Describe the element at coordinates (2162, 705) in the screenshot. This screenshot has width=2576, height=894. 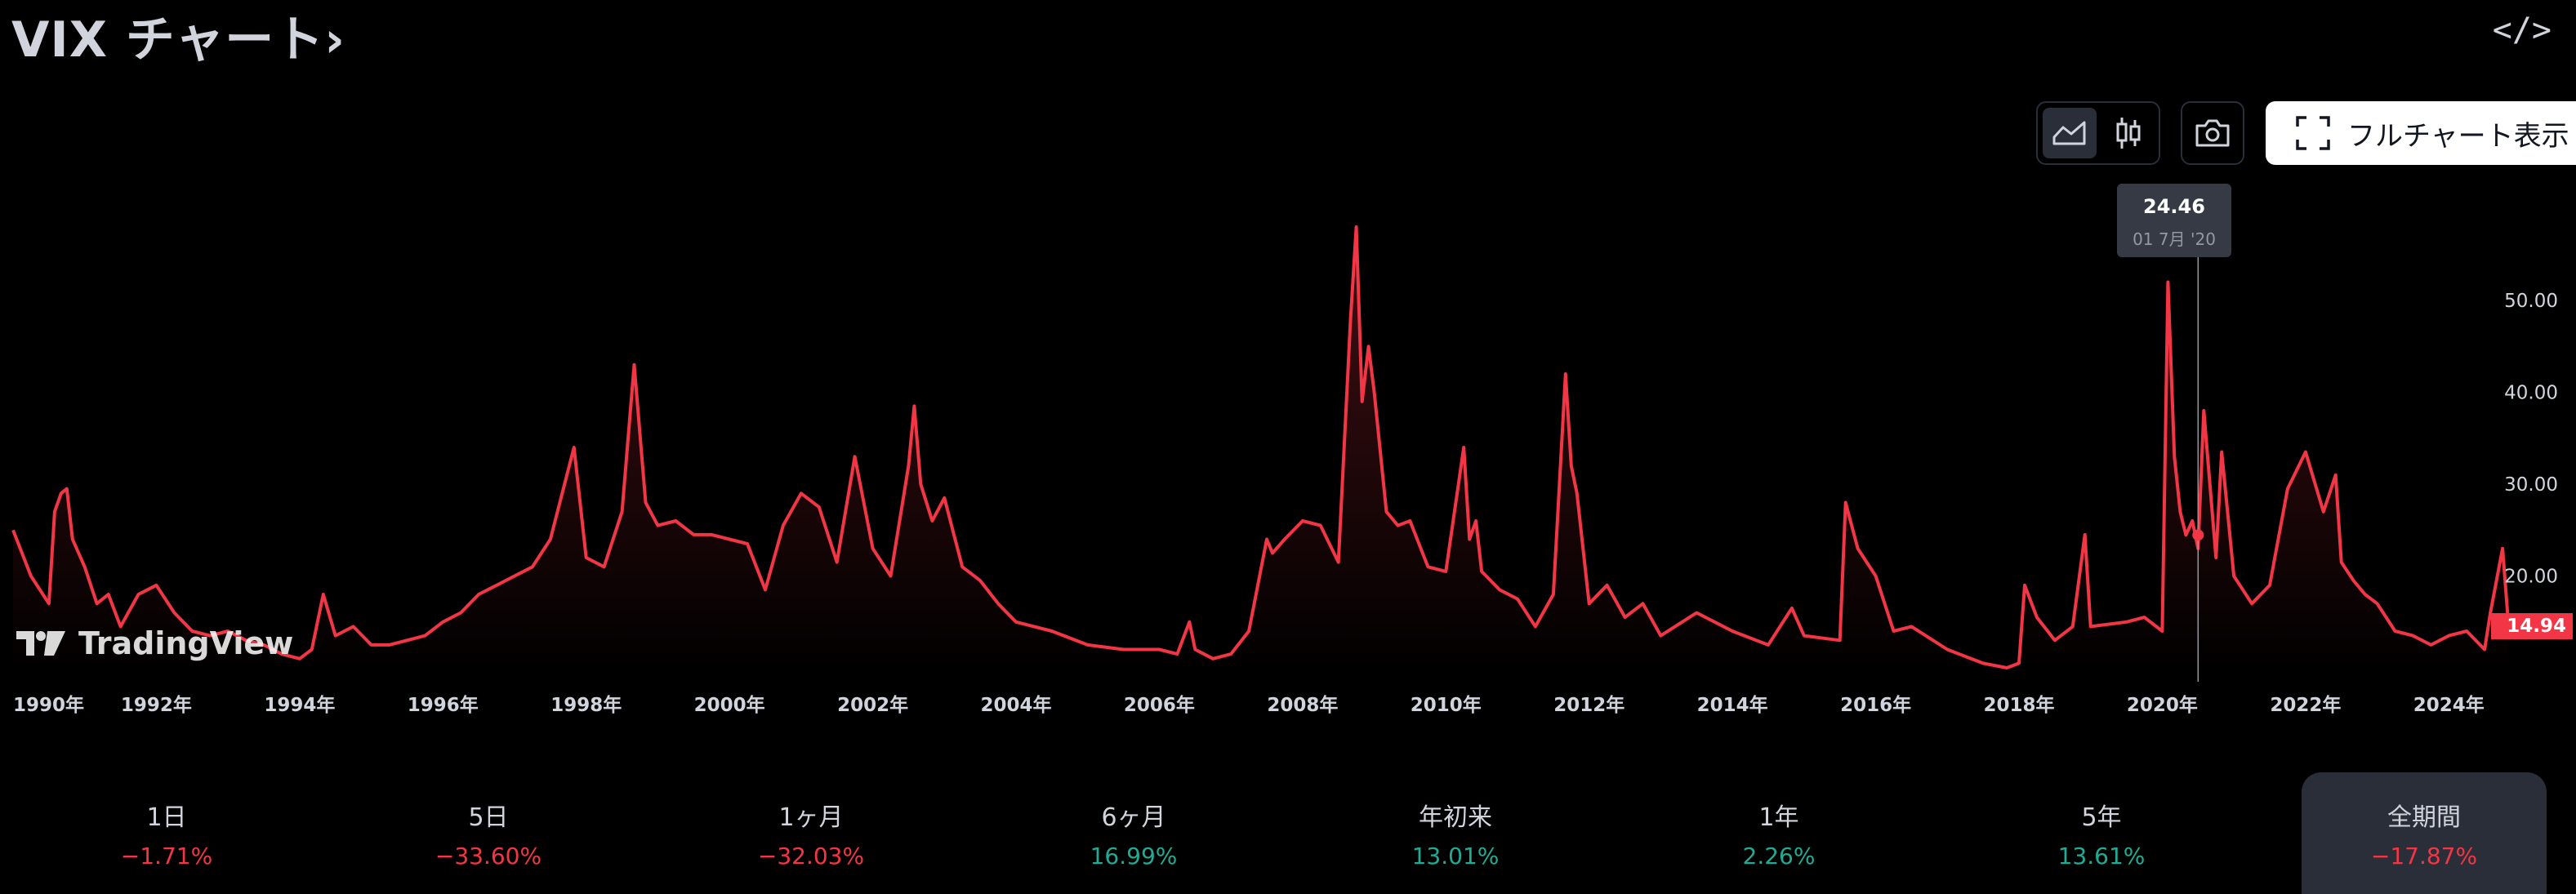
I see `x-tick-label: 2020年` at that location.